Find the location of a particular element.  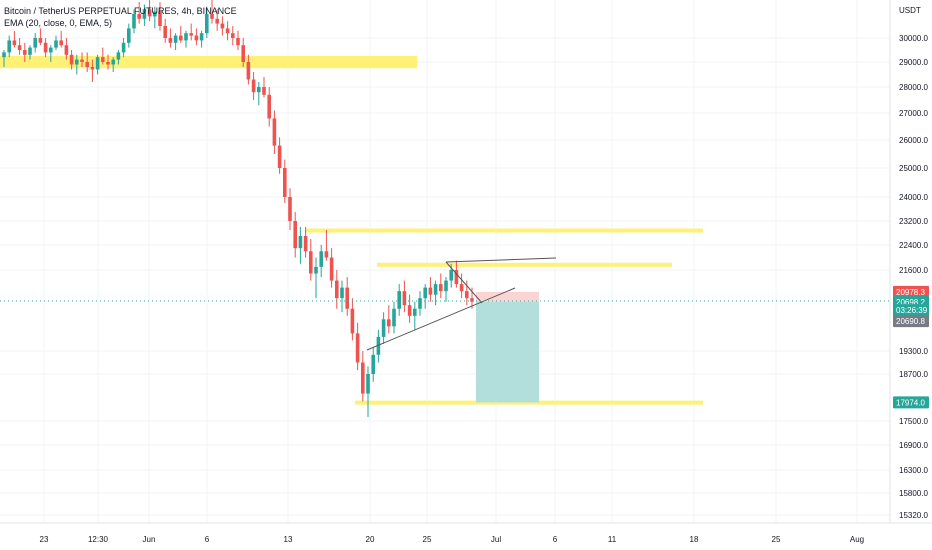

time-axis: 23 12:30 Jun 6 13 20 25 Jul 6 11 18 25 Aug is located at coordinates (466, 533).